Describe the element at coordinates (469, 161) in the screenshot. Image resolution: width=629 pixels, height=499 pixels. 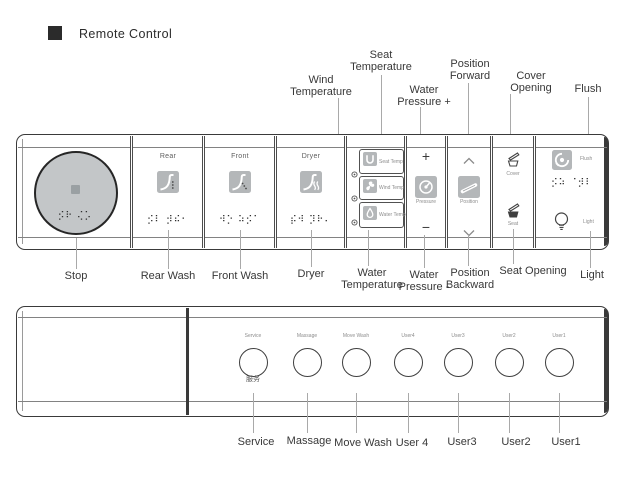
I see `position-forward-chevron-icon` at that location.